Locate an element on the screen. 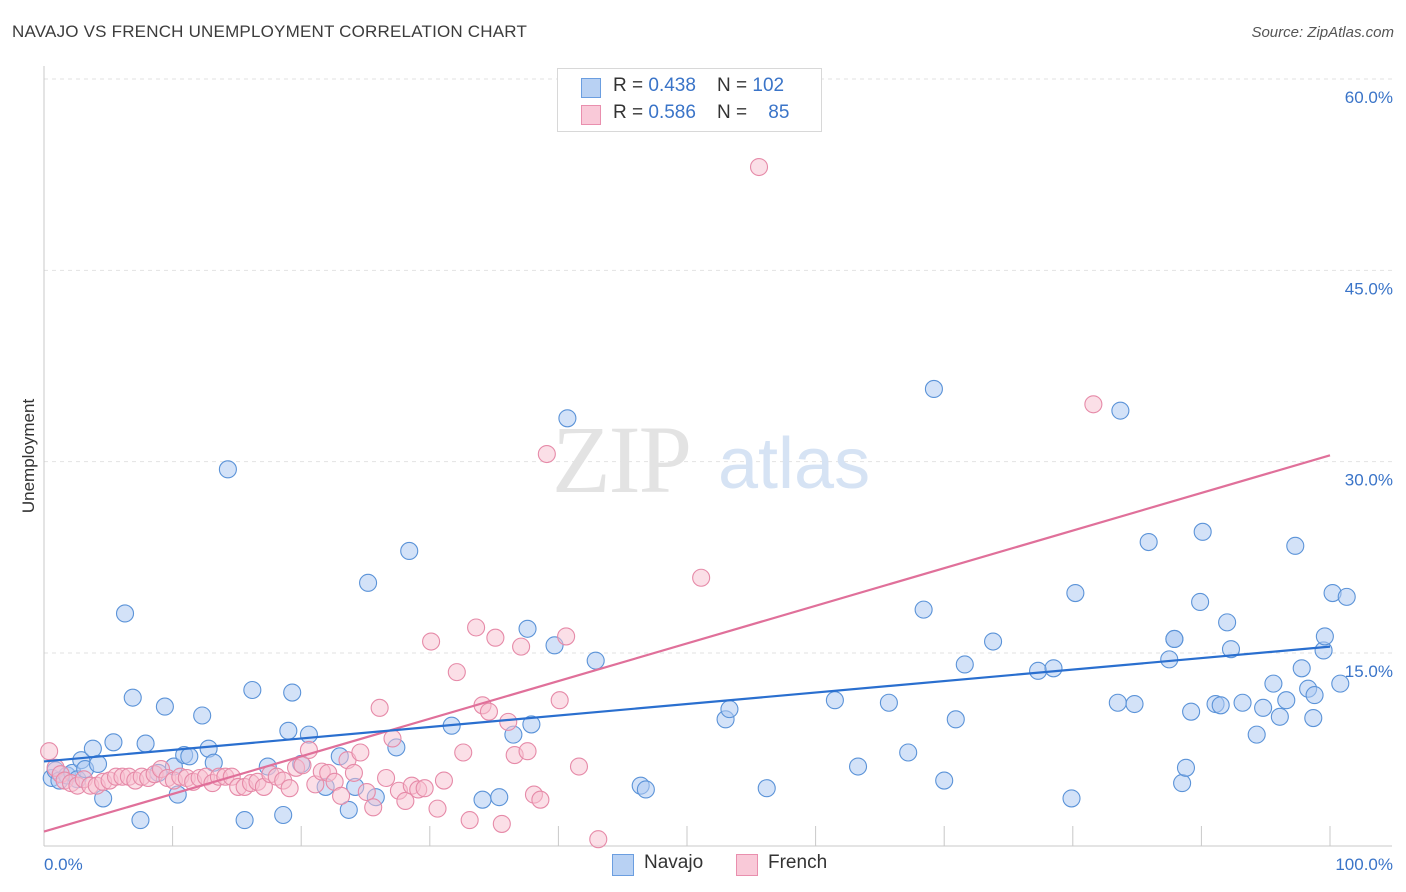 Image resolution: width=1406 pixels, height=892 pixels. x-tick-label: 100.0% is located at coordinates (1364, 864).